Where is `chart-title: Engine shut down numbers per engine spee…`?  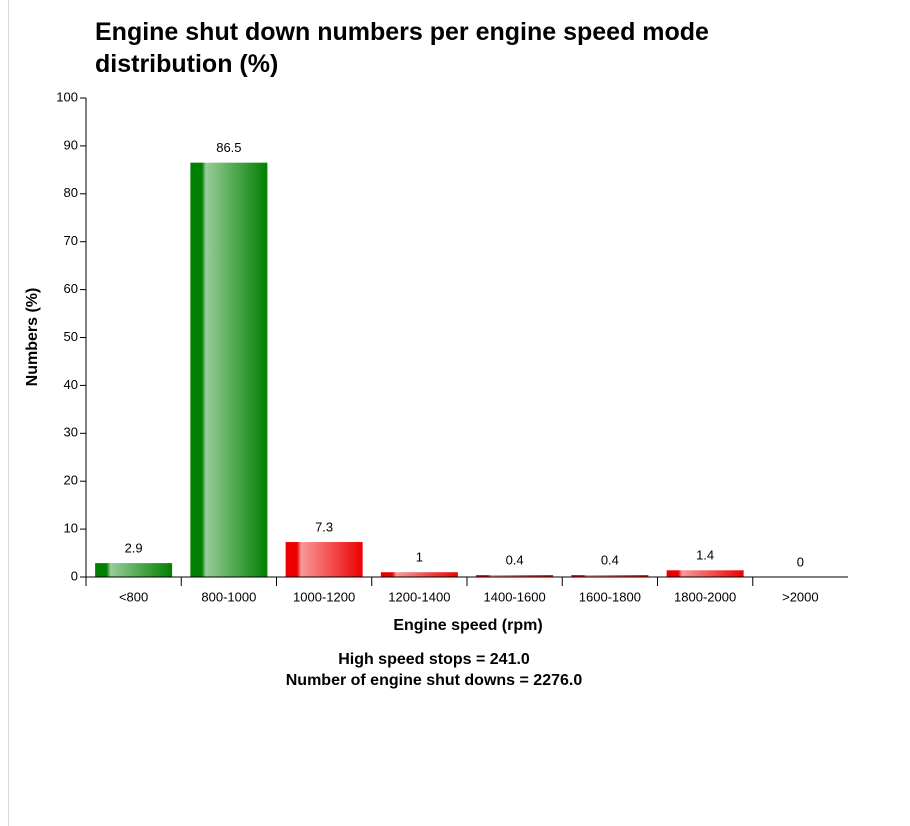
chart-title: Engine shut down numbers per engine spee… is located at coordinates (402, 48).